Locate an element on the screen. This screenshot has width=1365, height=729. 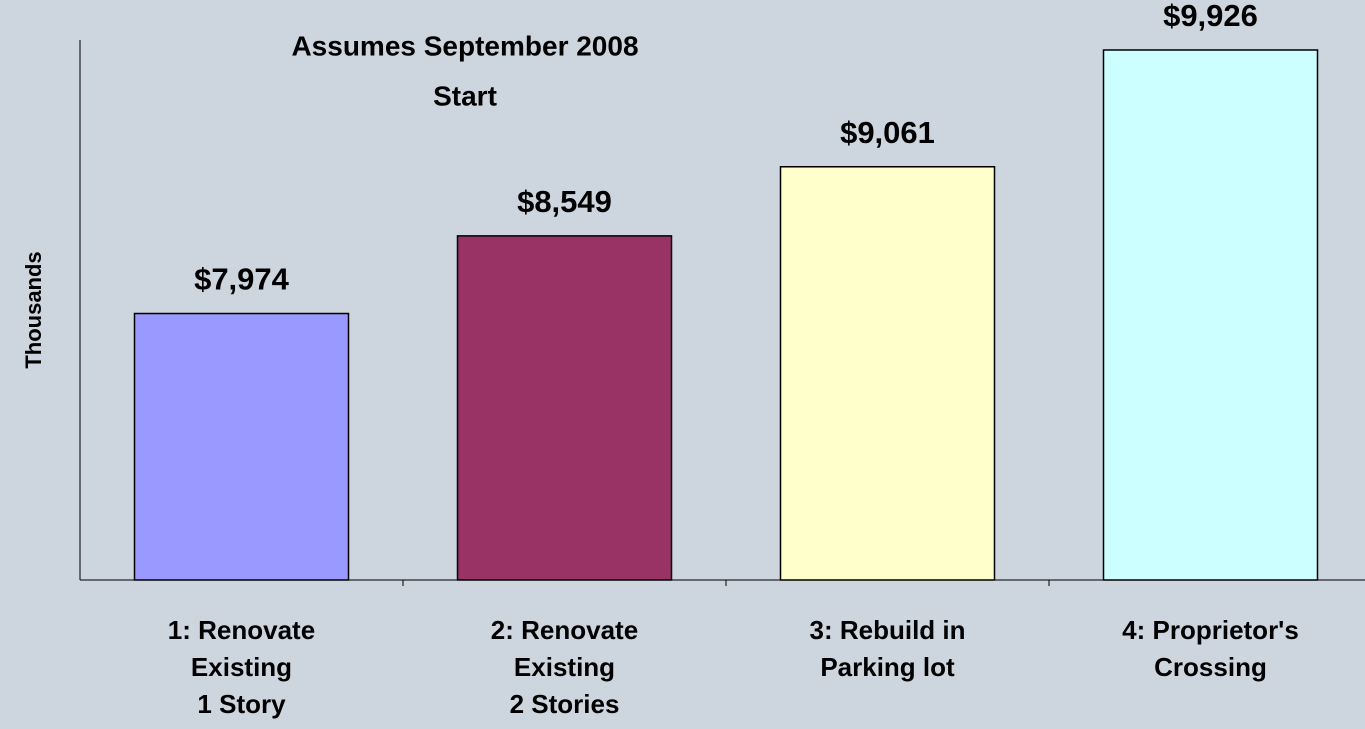
x-tick-label: 2 Stories is located at coordinates (565, 704).